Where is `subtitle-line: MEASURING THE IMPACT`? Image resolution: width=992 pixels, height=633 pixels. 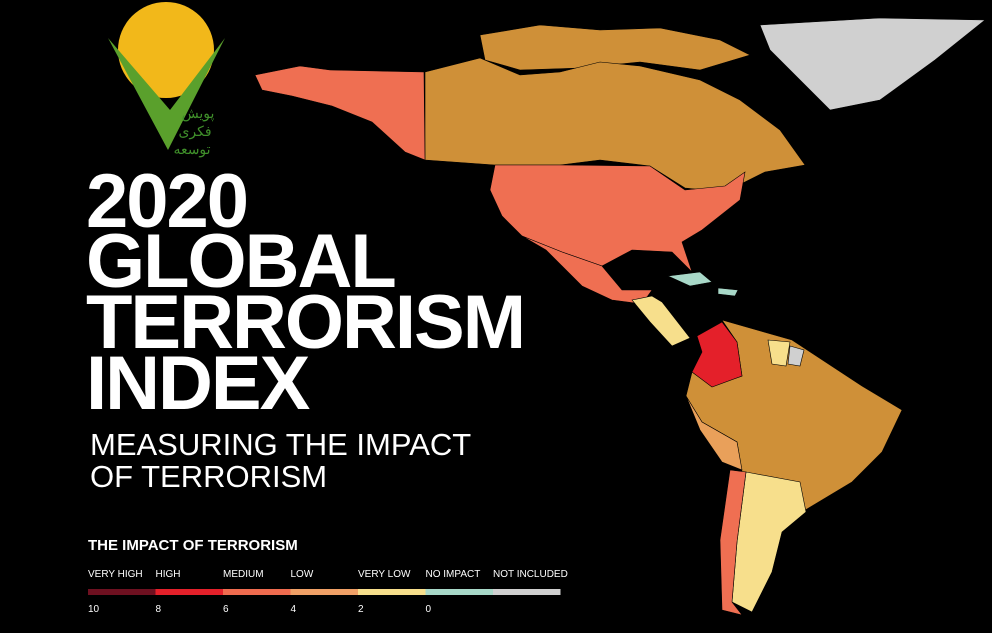
subtitle-line: MEASURING THE IMPACT is located at coordinates (280, 444).